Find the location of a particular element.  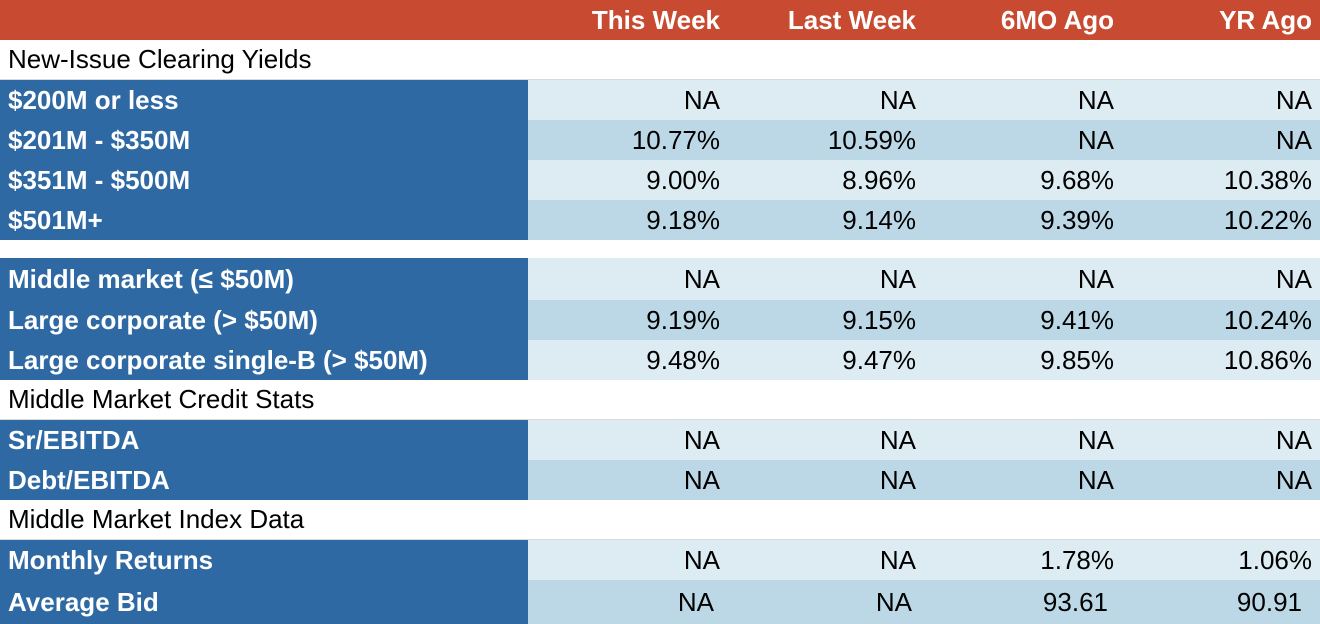

row-label: $200M or less is located at coordinates (264, 100).